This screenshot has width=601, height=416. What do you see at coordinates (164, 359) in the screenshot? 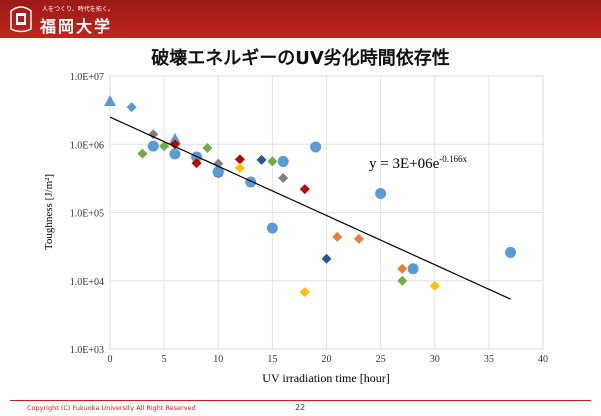
I see `x-tick-label: 5` at bounding box center [164, 359].